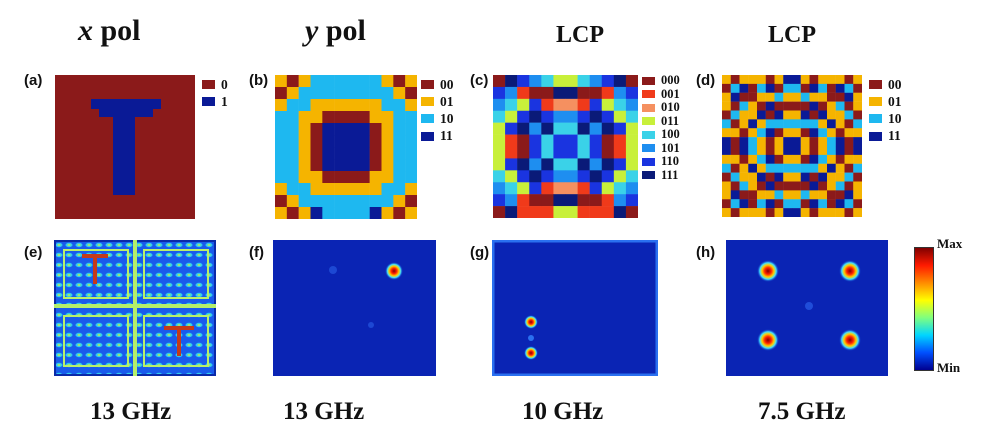 The height and width of the screenshot is (439, 985). What do you see at coordinates (885, 84) in the screenshot?
I see `legend-d-item: 00` at bounding box center [885, 84].